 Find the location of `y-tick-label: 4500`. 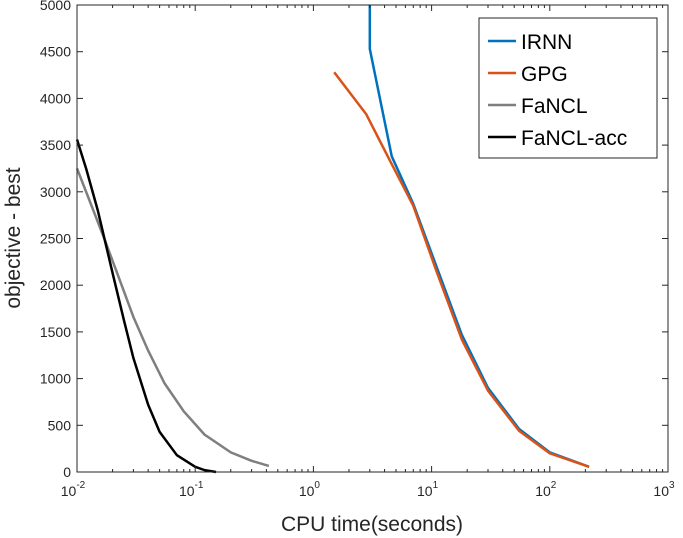

y-tick-label: 4500 is located at coordinates (55, 52).